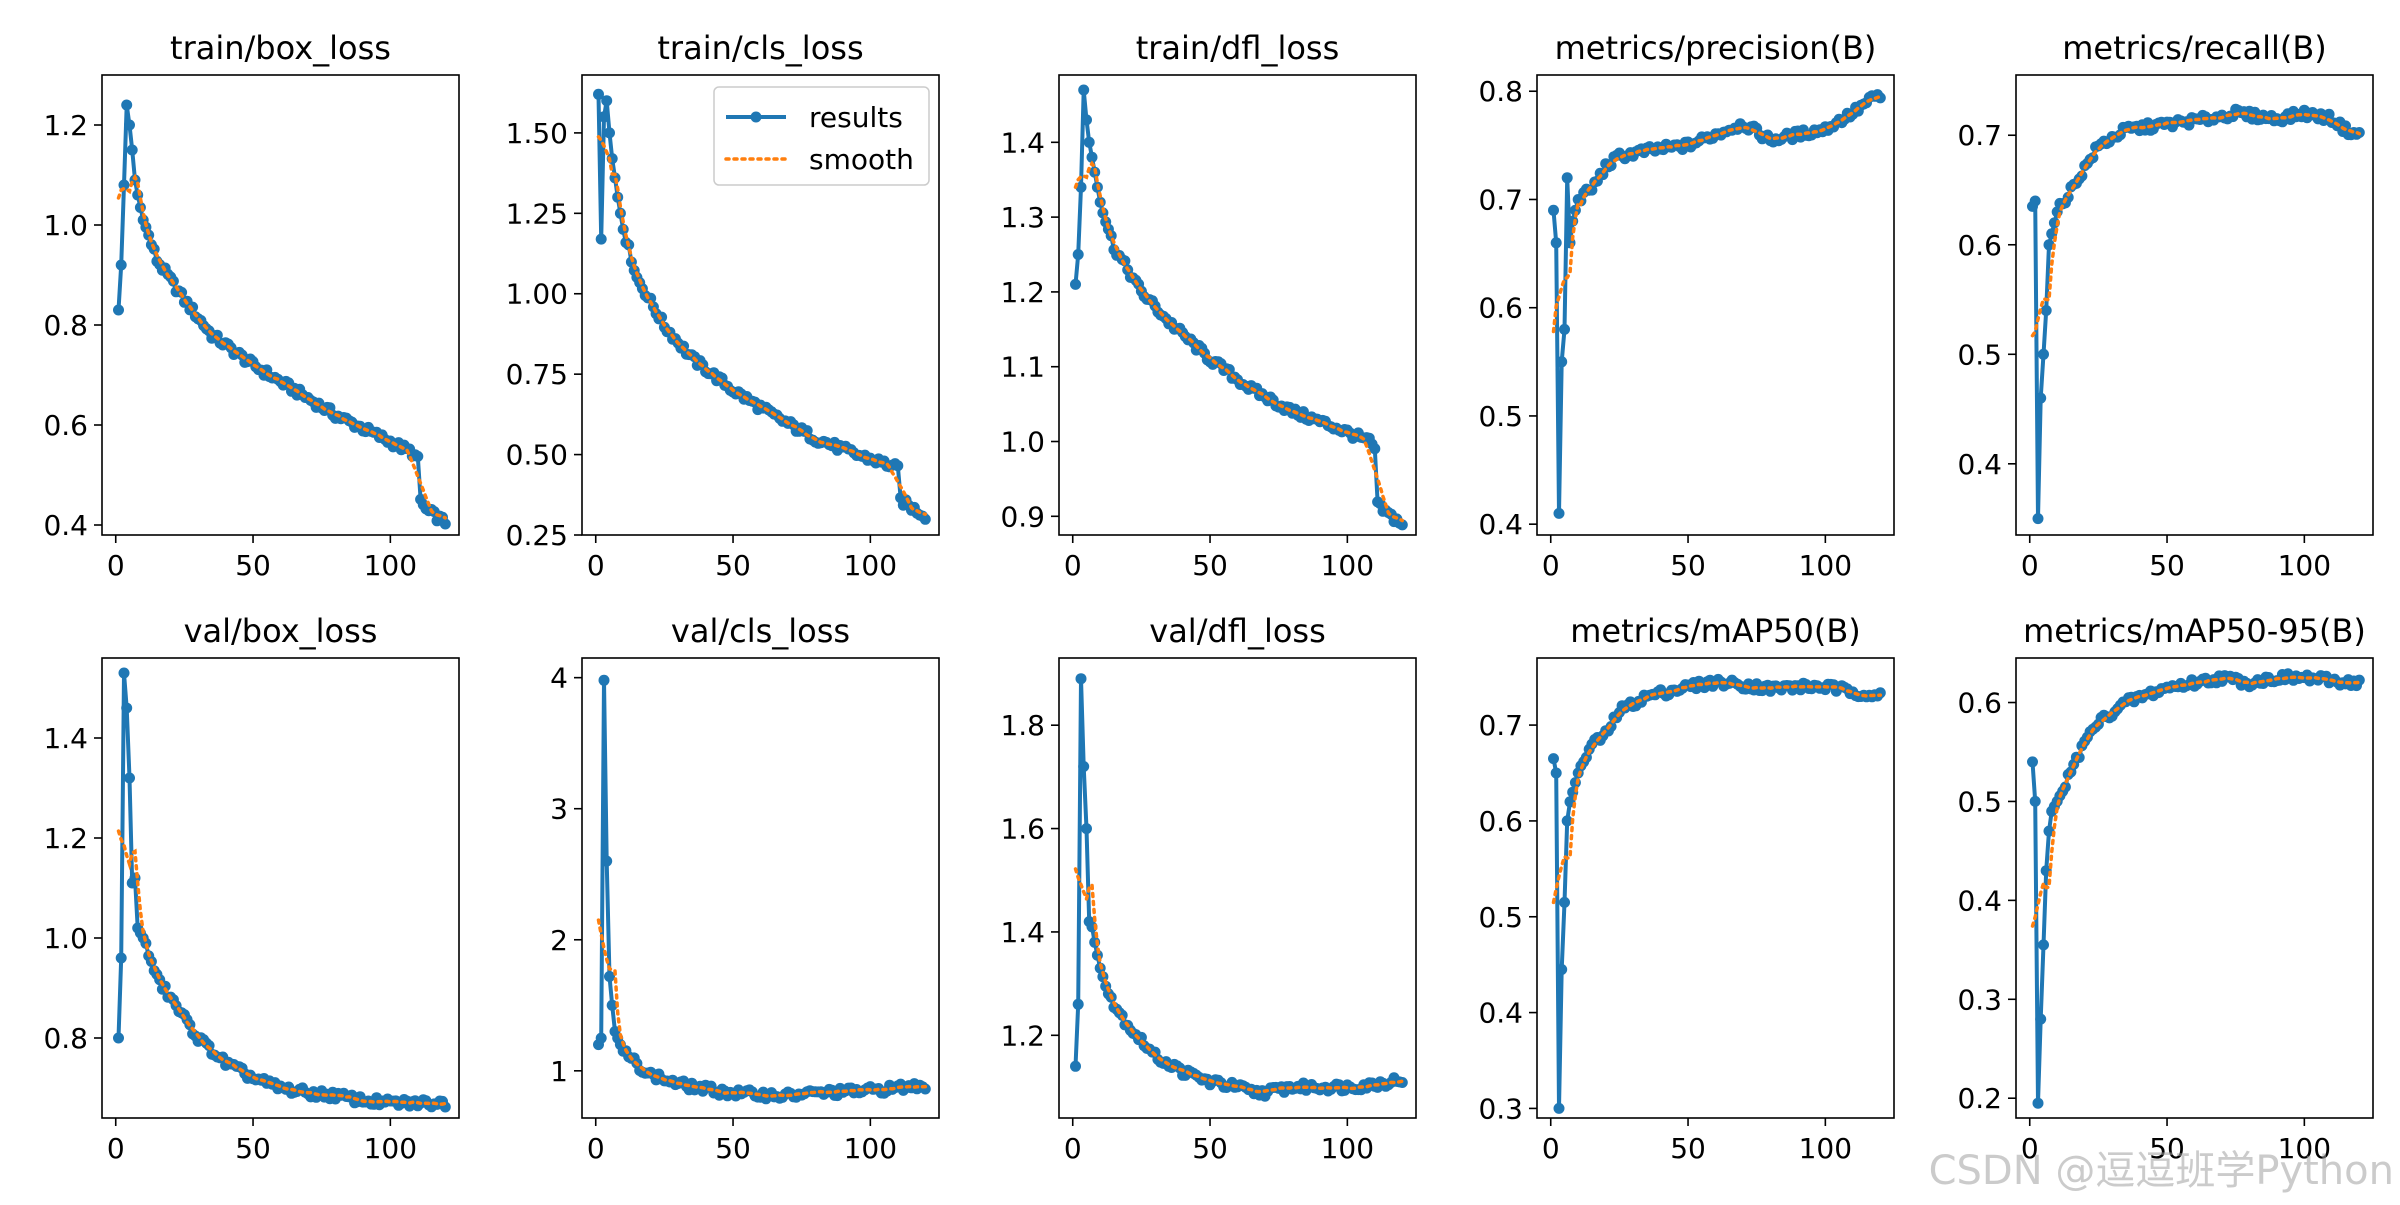 The width and height of the screenshot is (2400, 1205). I want to click on y-tick-label: 0.5, so click(1979, 801).